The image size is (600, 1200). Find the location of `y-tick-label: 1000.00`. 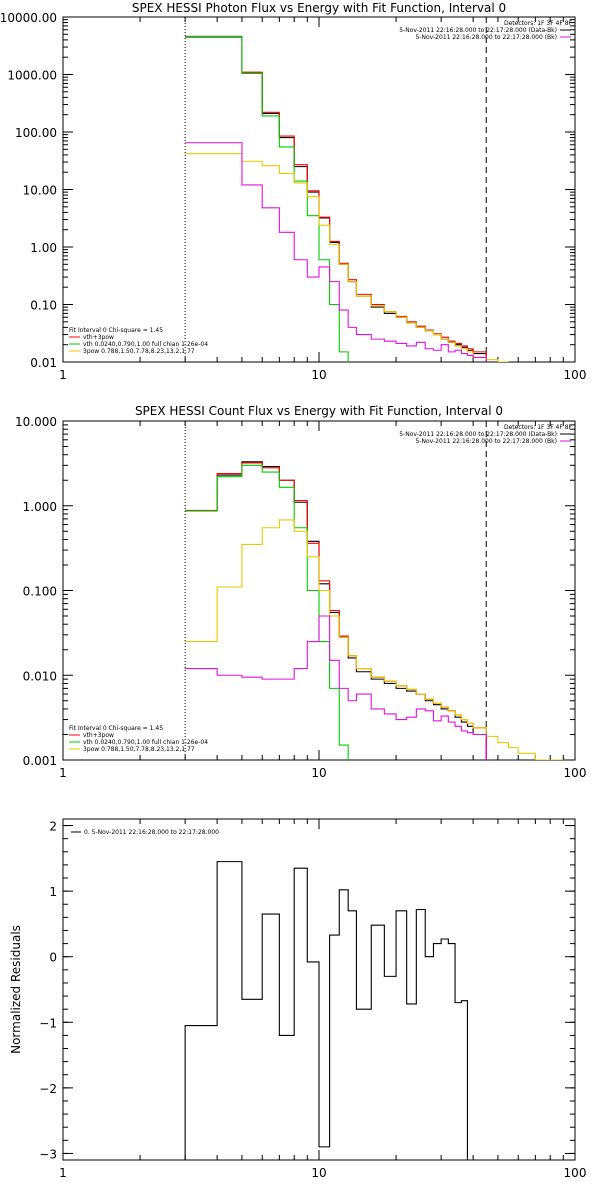

y-tick-label: 1000.00 is located at coordinates (32, 76).